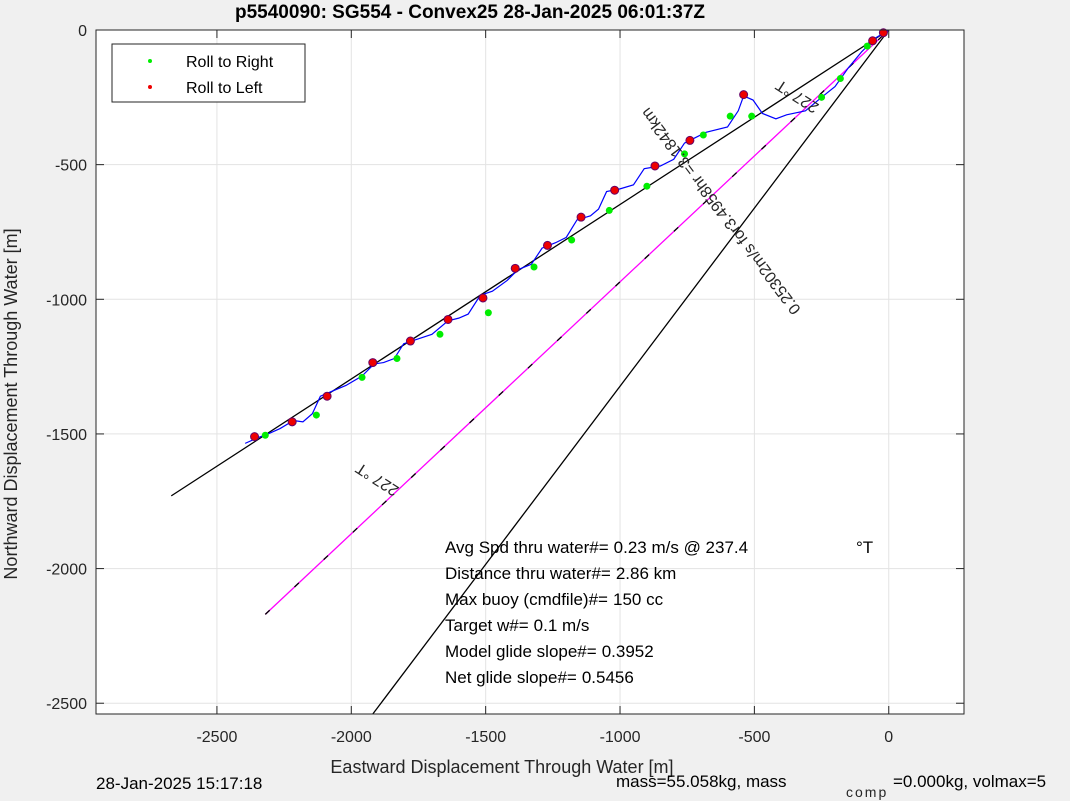 This screenshot has height=801, width=1070. What do you see at coordinates (66, 704) in the screenshot?
I see `y-tick-label: -2500` at bounding box center [66, 704].